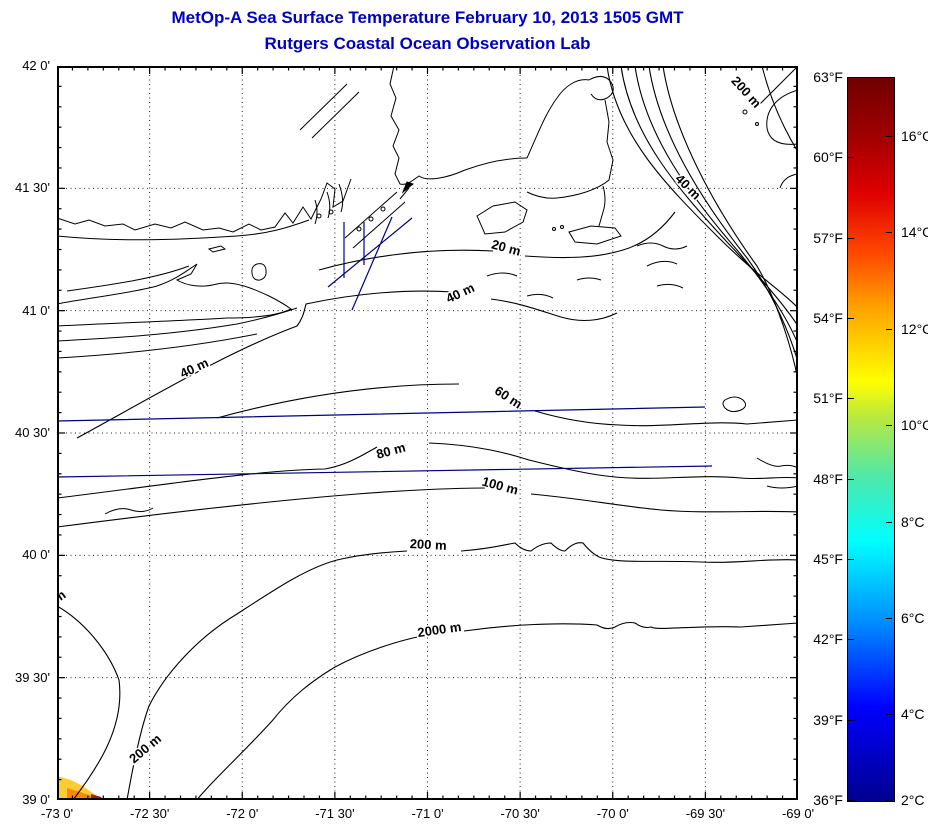 This screenshot has height=840, width=928. What do you see at coordinates (913, 617) in the screenshot?
I see `colorbar-c-label: 6°C` at bounding box center [913, 617].